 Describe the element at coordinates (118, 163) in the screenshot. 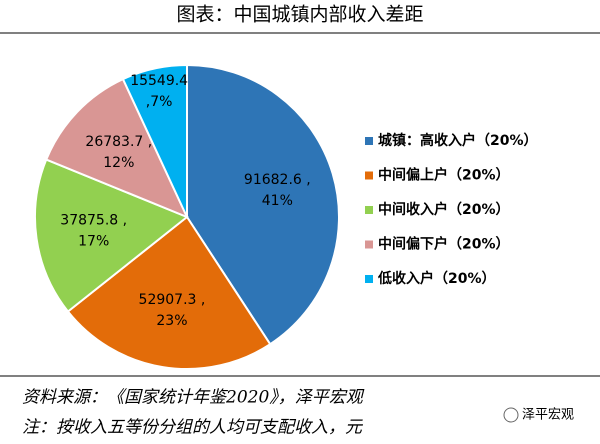

I see `percent-label: 12%` at that location.